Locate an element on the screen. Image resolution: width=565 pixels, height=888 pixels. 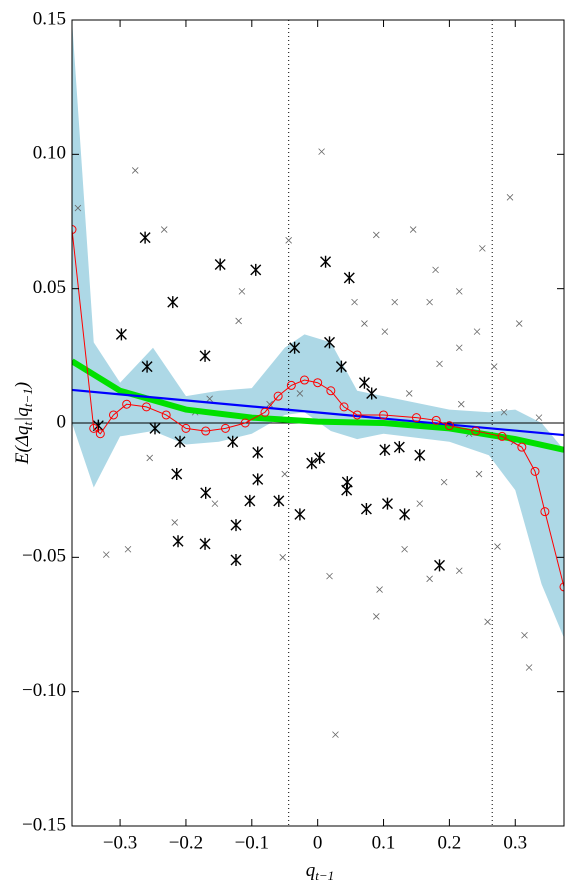
x-tick-label: 0.1 is located at coordinates (384, 842).